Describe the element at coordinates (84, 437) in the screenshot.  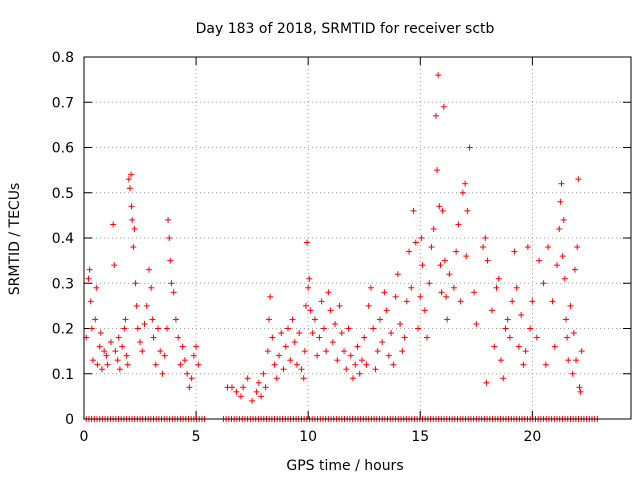
I see `x-tick-label: 0` at that location.